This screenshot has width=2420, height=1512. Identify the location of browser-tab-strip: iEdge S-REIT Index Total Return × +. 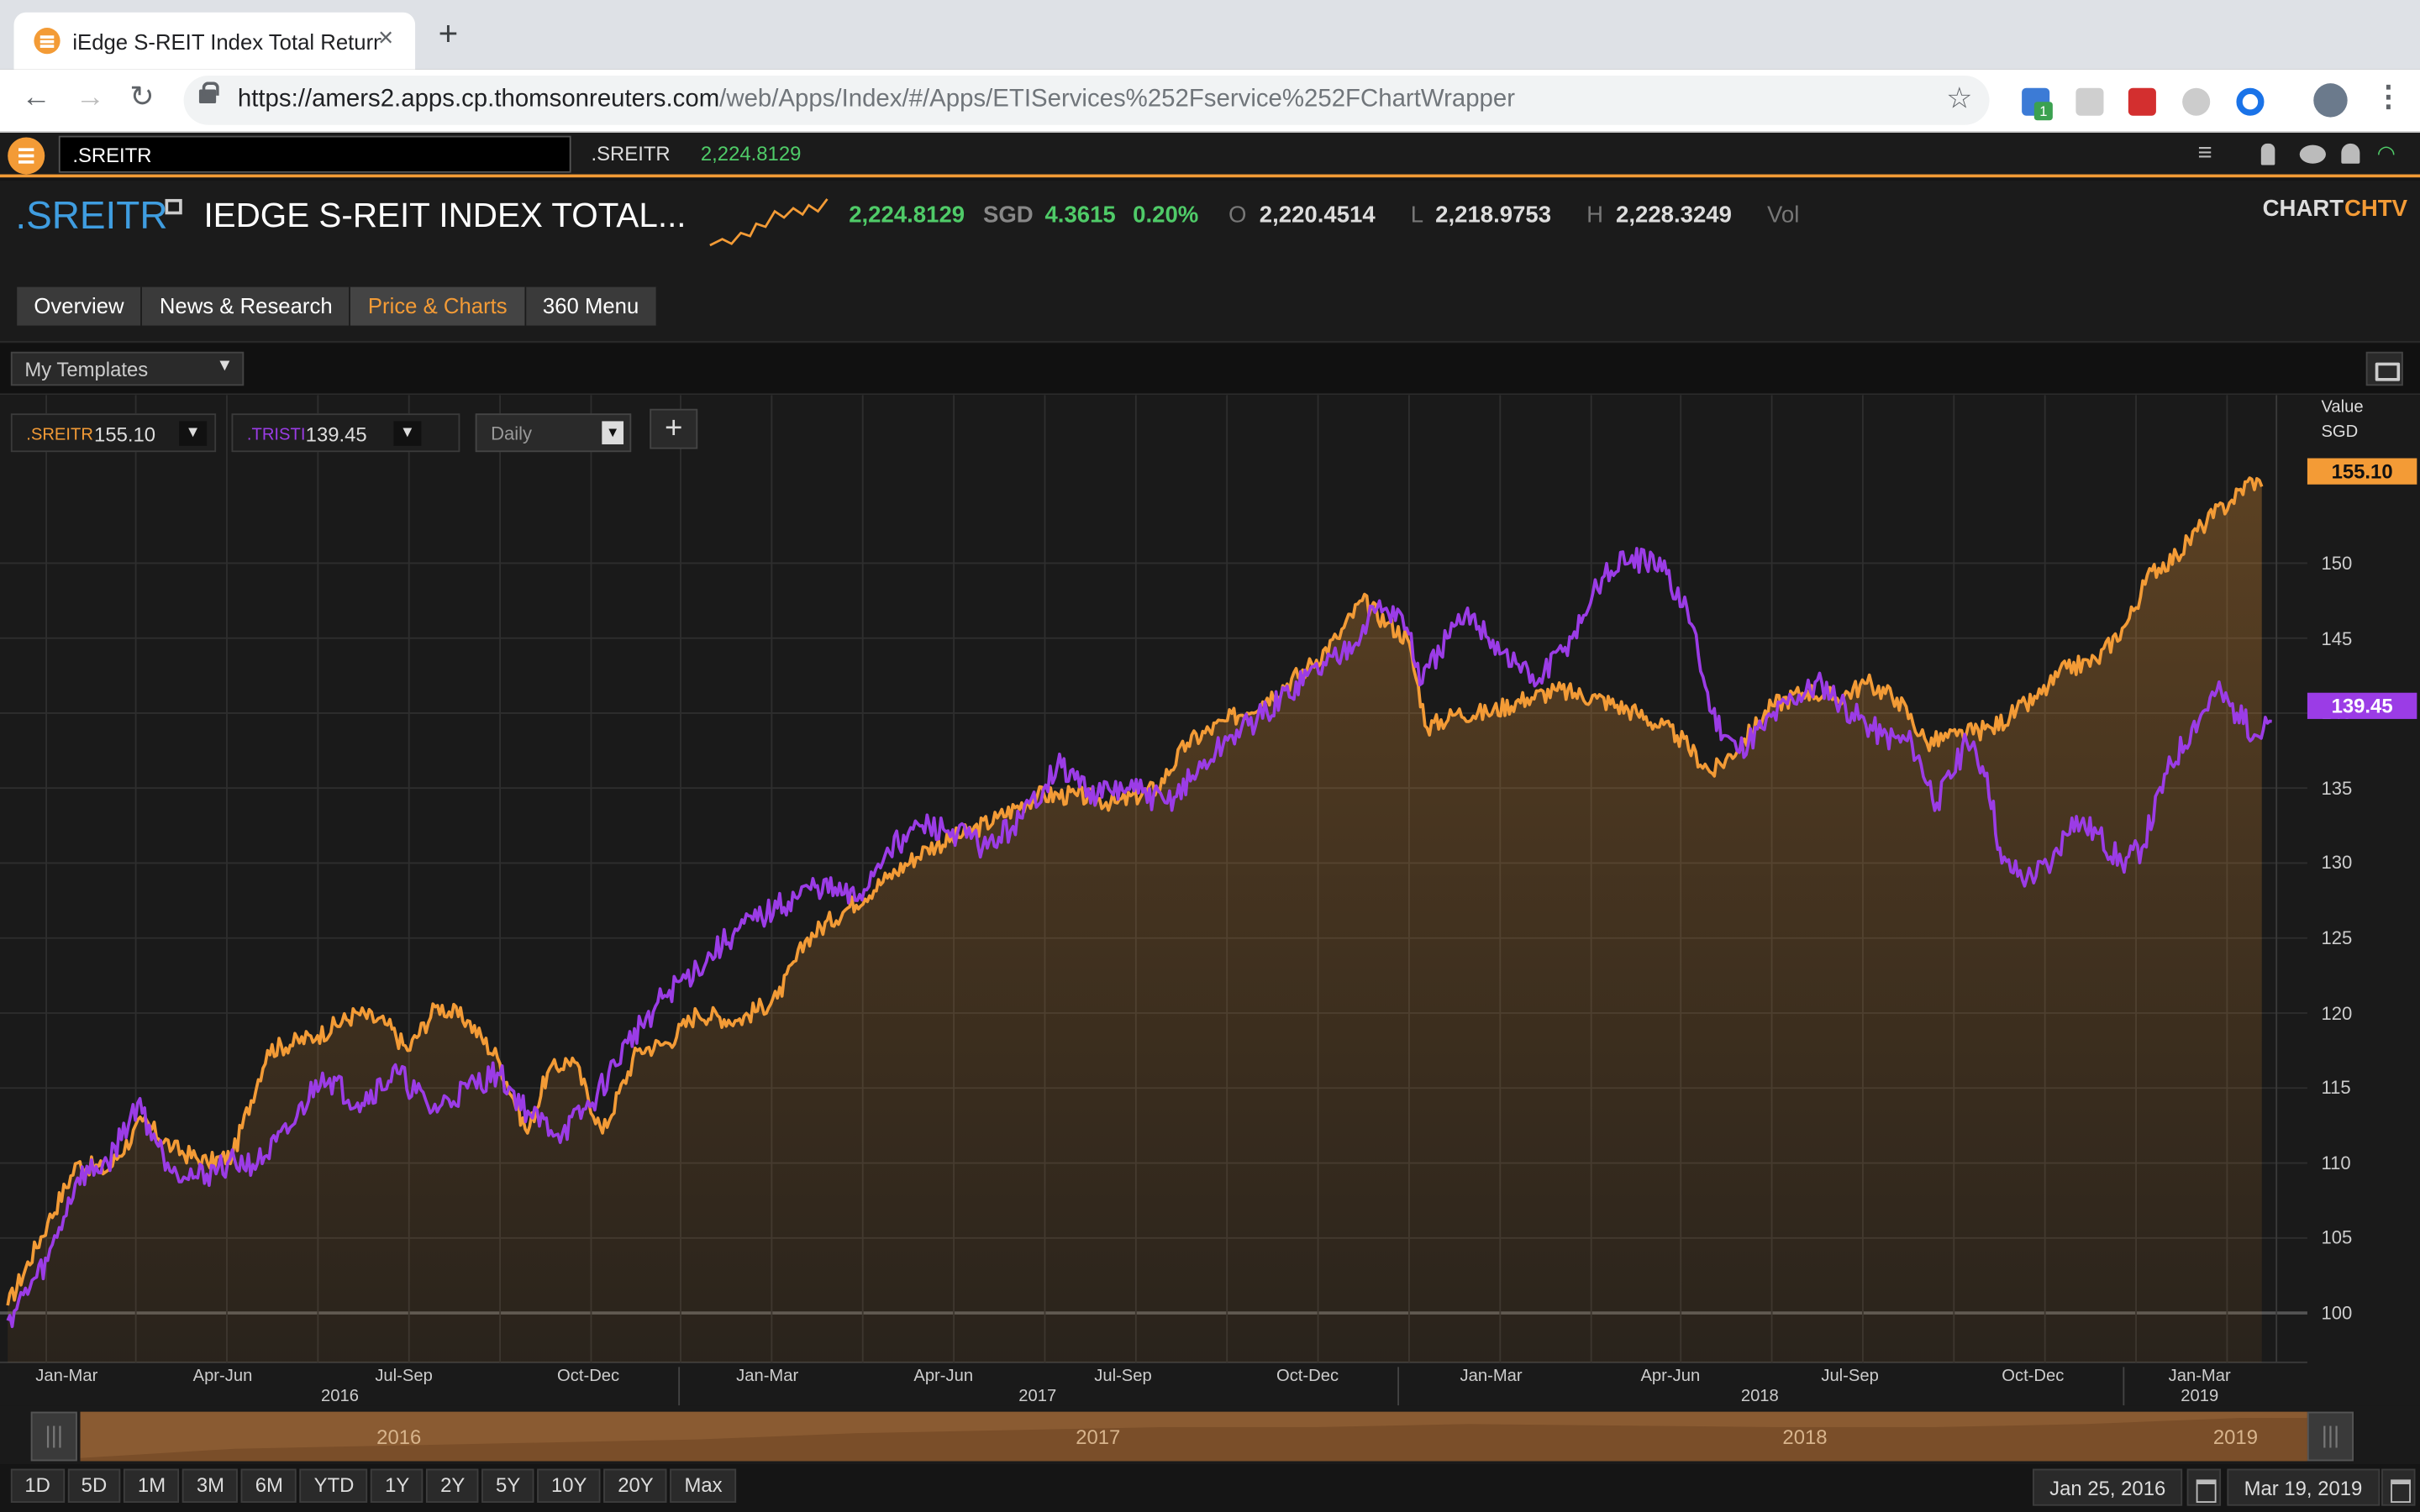
(1210, 35).